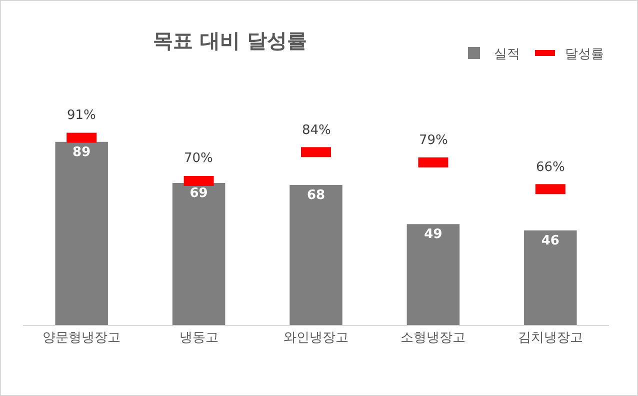  I want to click on chart-title: 목표 대비 달성률, so click(229, 40).